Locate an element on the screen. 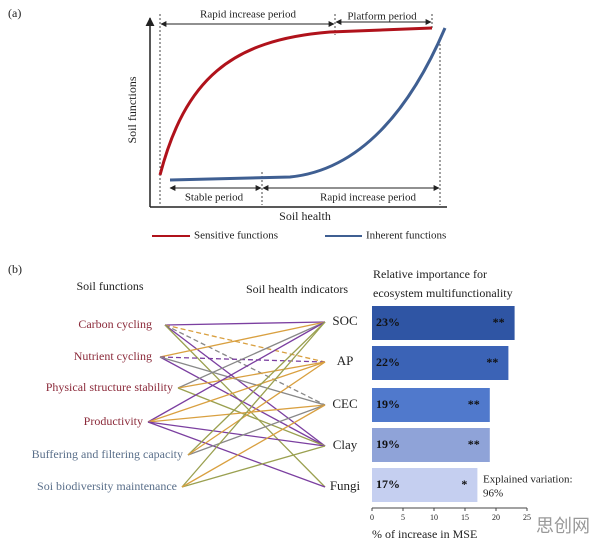  y-axis-label: Soil functions is located at coordinates (132, 109).